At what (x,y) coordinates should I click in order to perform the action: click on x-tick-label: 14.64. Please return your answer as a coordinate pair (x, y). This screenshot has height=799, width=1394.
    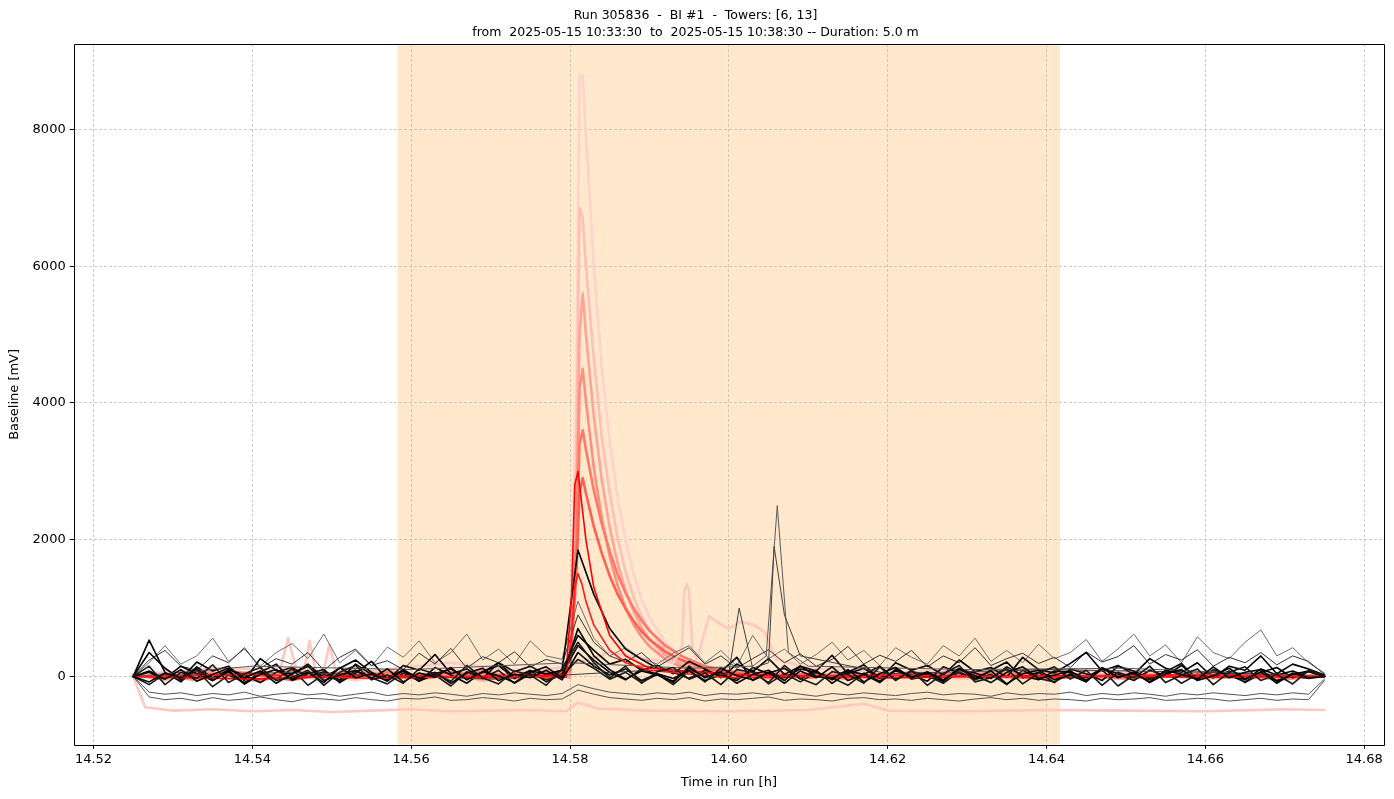
    Looking at the image, I should click on (1046, 758).